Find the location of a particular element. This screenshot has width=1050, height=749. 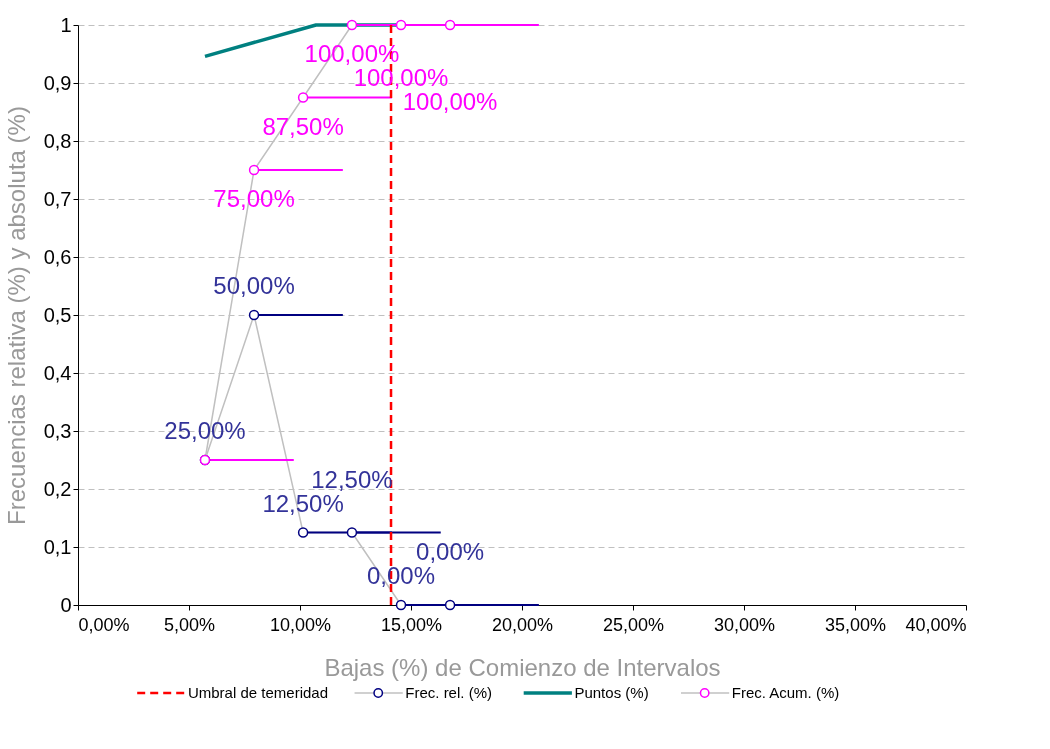

y-tick-label: 0,1 is located at coordinates (57, 546).